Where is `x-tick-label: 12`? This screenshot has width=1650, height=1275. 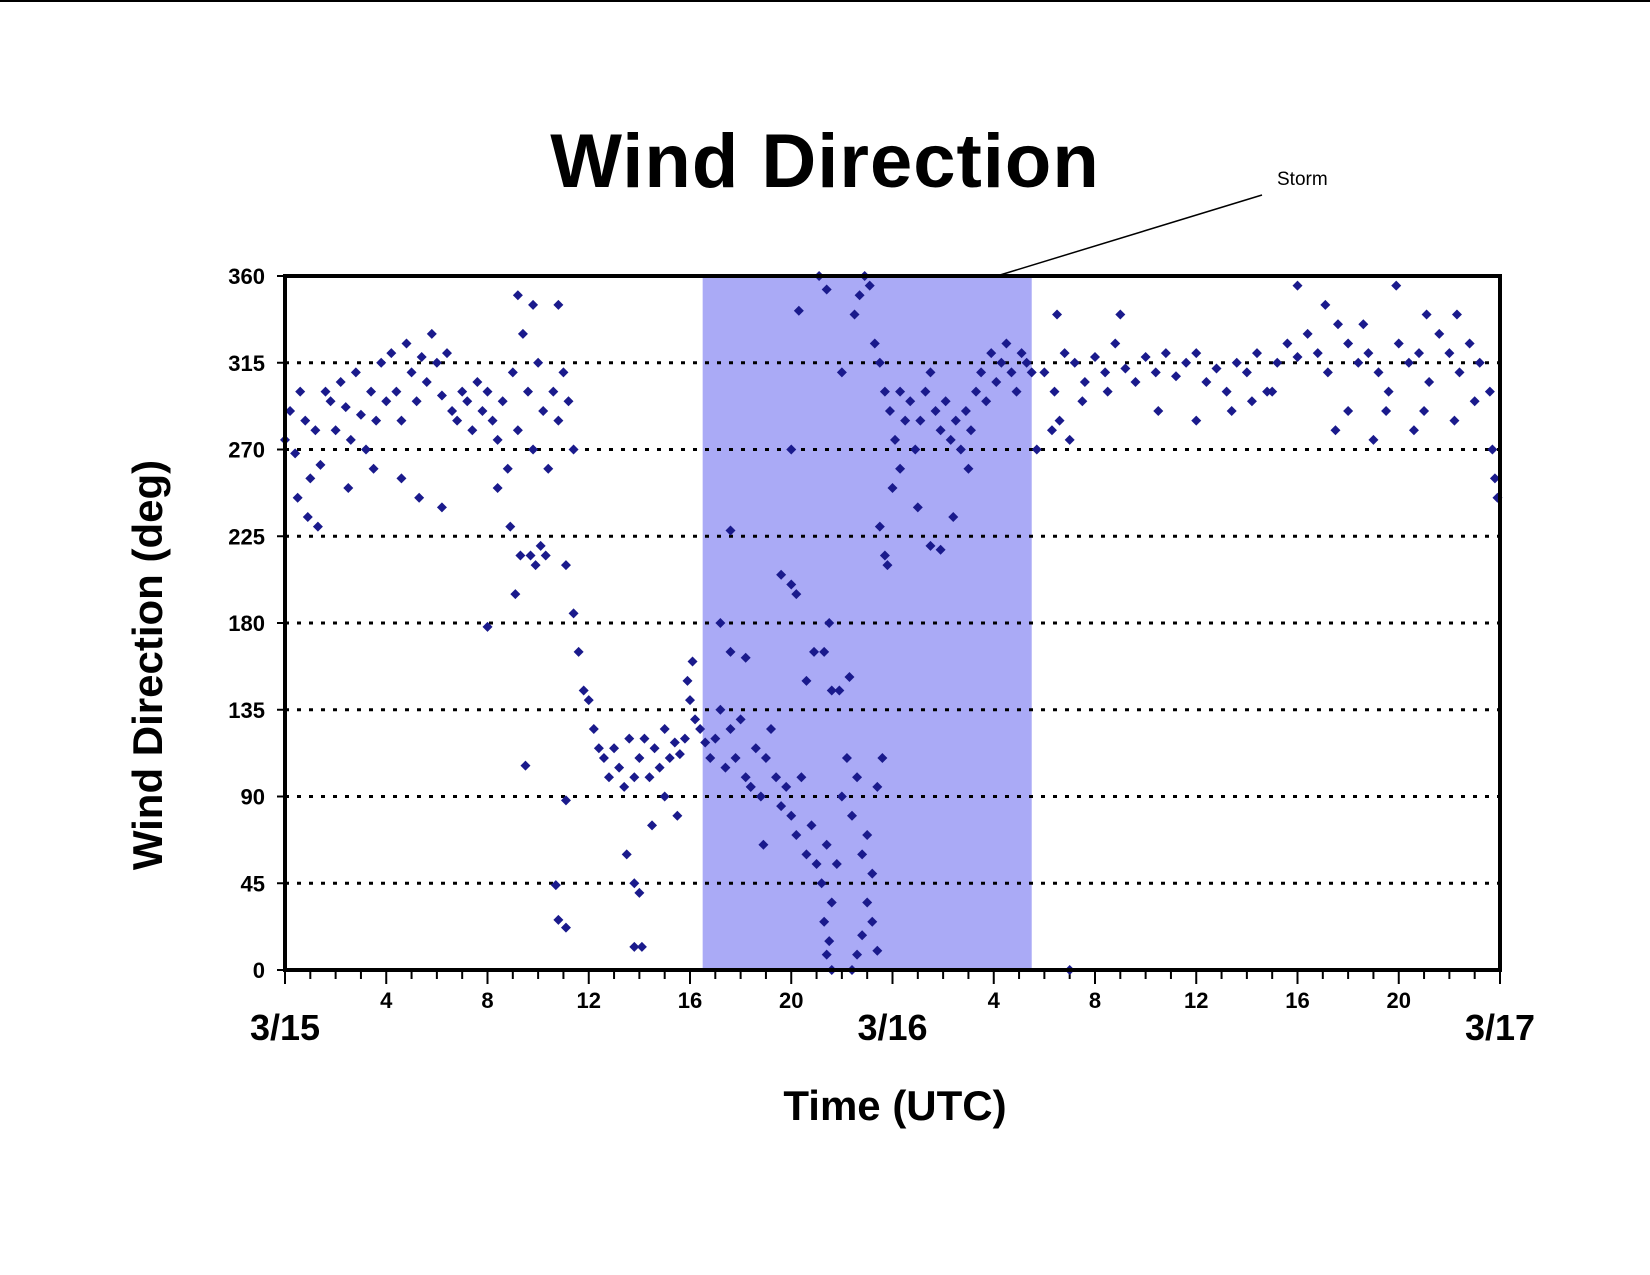 x-tick-label: 12 is located at coordinates (1196, 1000).